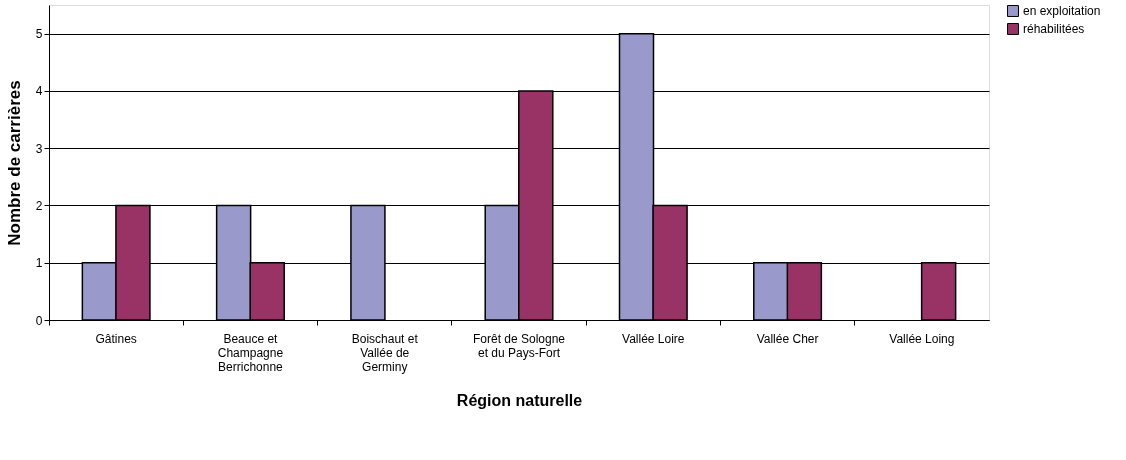 The height and width of the screenshot is (460, 1126). Describe the element at coordinates (39, 148) in the screenshot. I see `y-tick-label: 3` at that location.